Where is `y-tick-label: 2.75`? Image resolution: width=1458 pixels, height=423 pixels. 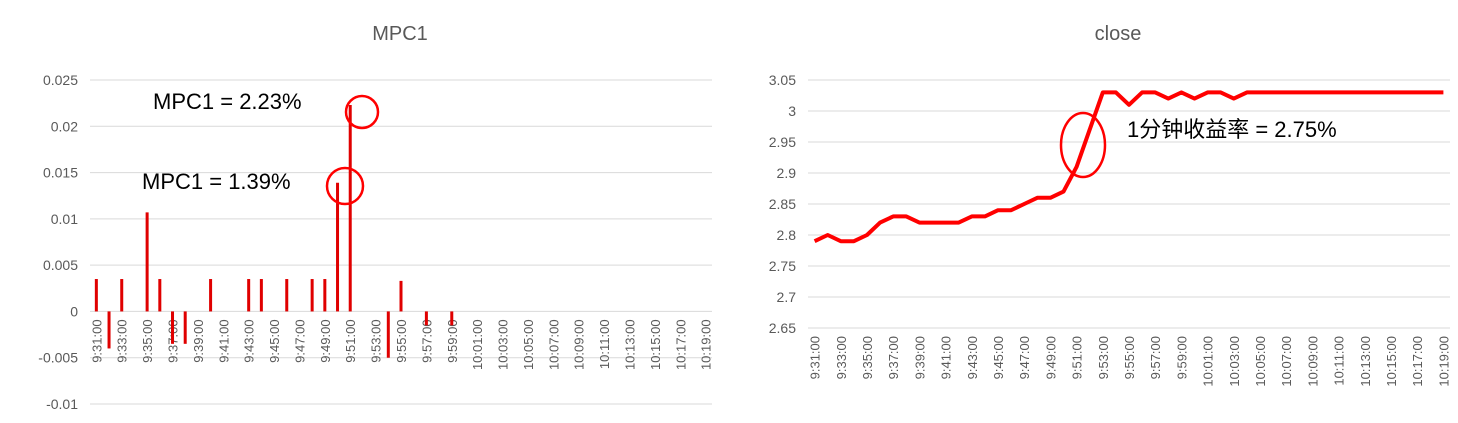
y-tick-label: 2.75 is located at coordinates (782, 266).